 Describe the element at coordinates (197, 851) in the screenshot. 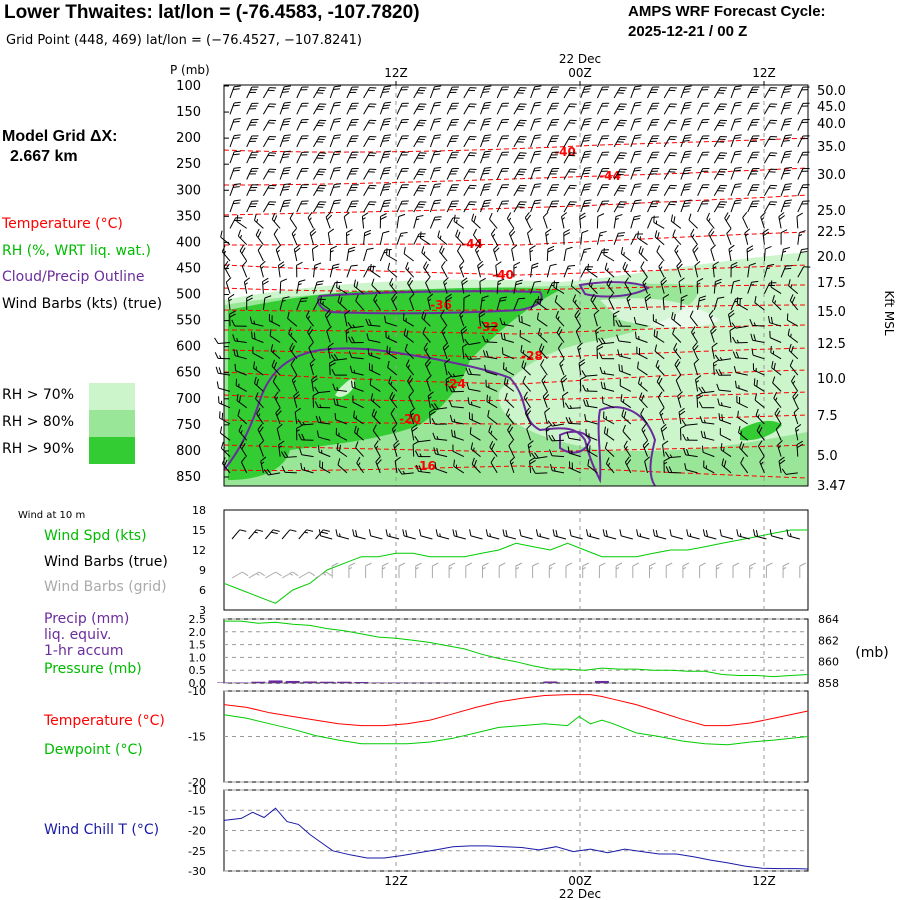

I see `windchill-ytick: -25` at that location.